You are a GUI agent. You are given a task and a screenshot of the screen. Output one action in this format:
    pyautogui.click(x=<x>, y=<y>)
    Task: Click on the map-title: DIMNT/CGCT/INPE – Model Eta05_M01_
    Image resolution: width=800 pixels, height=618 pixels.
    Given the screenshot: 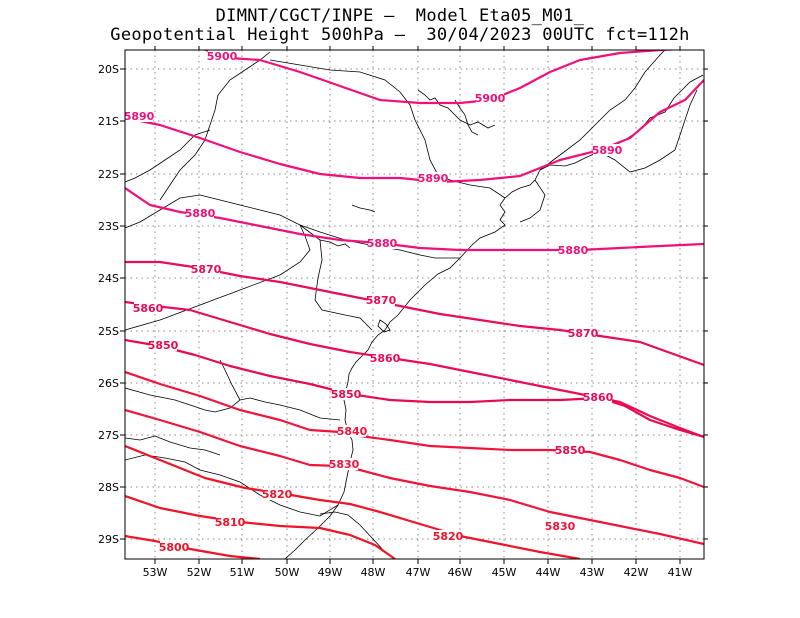 What is the action you would take?
    pyautogui.click(x=400, y=16)
    